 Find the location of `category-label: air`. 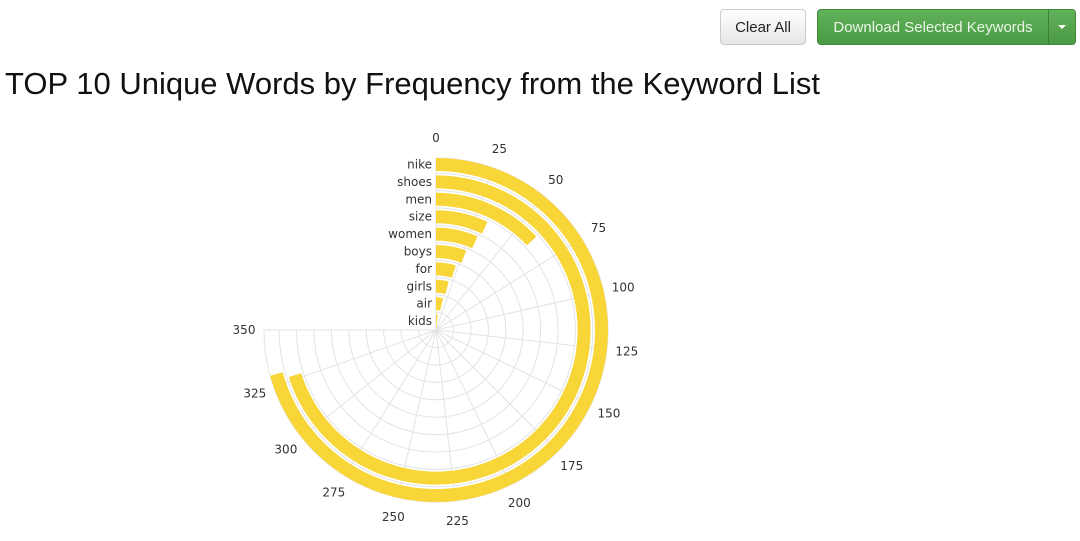

category-label: air is located at coordinates (424, 304).